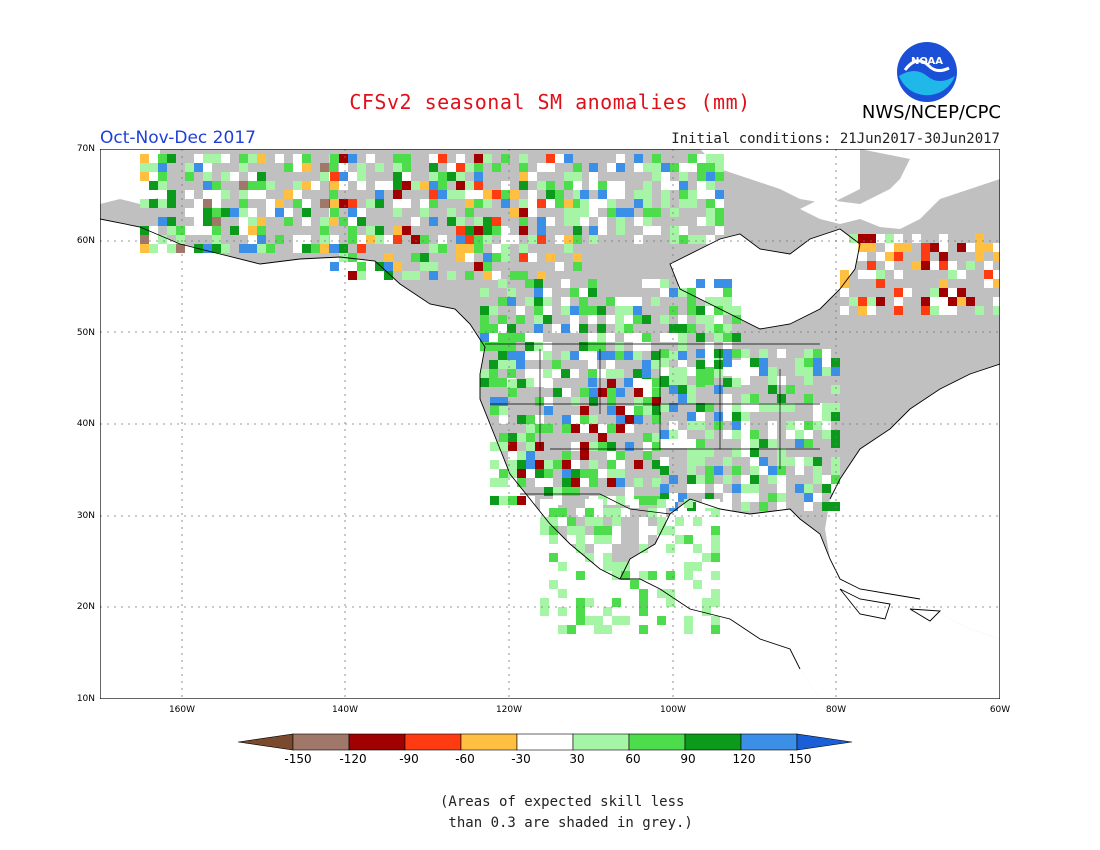 This screenshot has height=850, width=1100. Describe the element at coordinates (673, 710) in the screenshot. I see `lon-label-100w: 100W` at that location.